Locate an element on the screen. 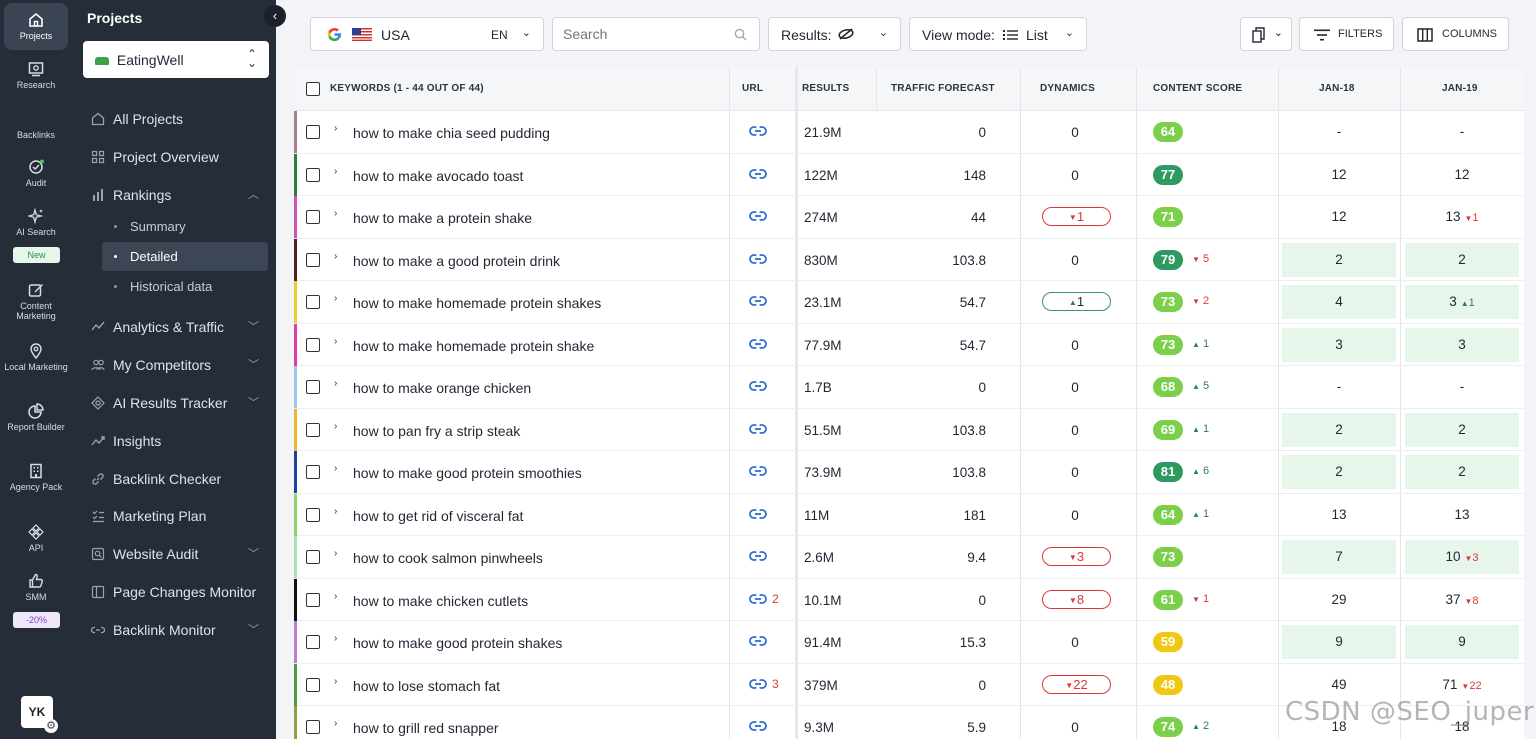 This screenshot has width=1536, height=739. search-box is located at coordinates (656, 34).